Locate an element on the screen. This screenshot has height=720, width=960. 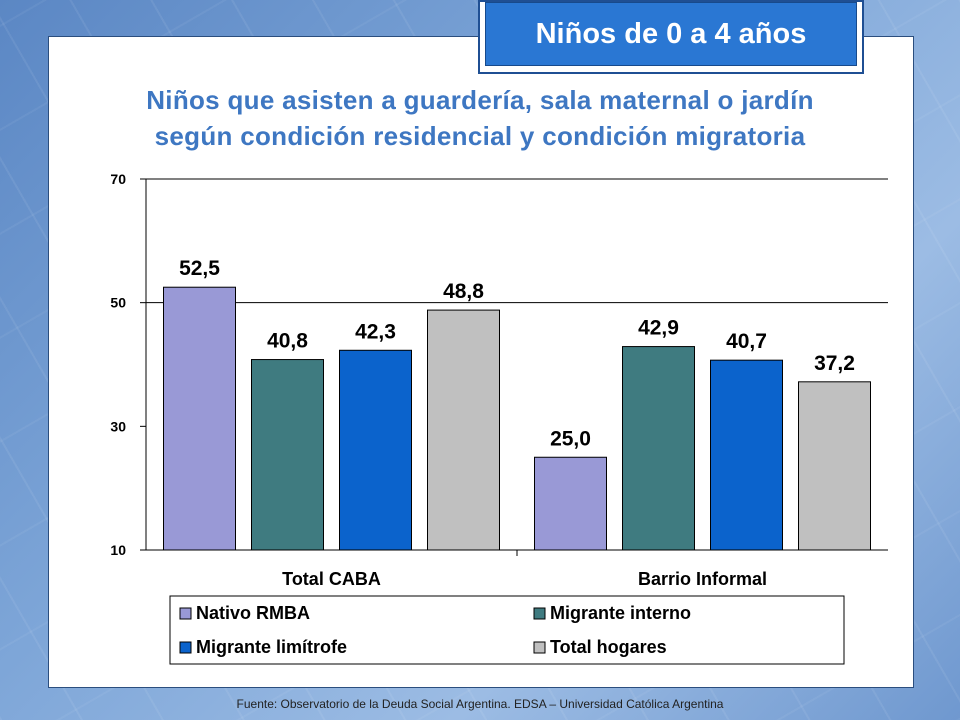
age-group-badge: Niños de 0 a 4 años is located at coordinates (671, 37).